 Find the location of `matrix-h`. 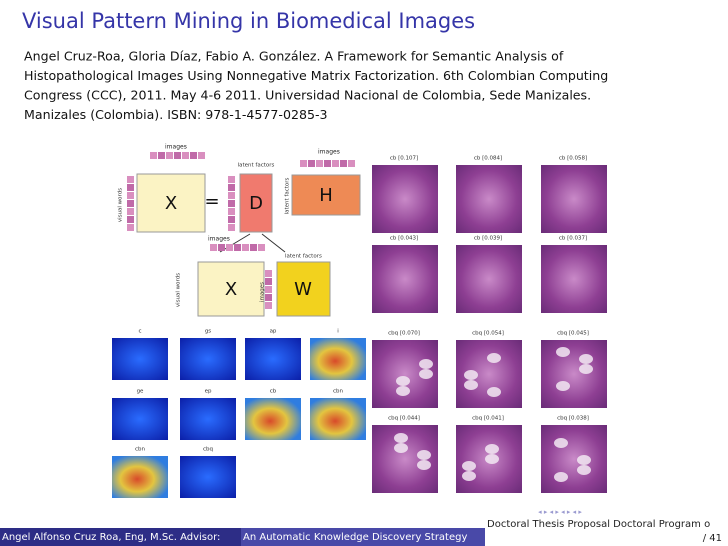

matrix-h is located at coordinates (326, 195).